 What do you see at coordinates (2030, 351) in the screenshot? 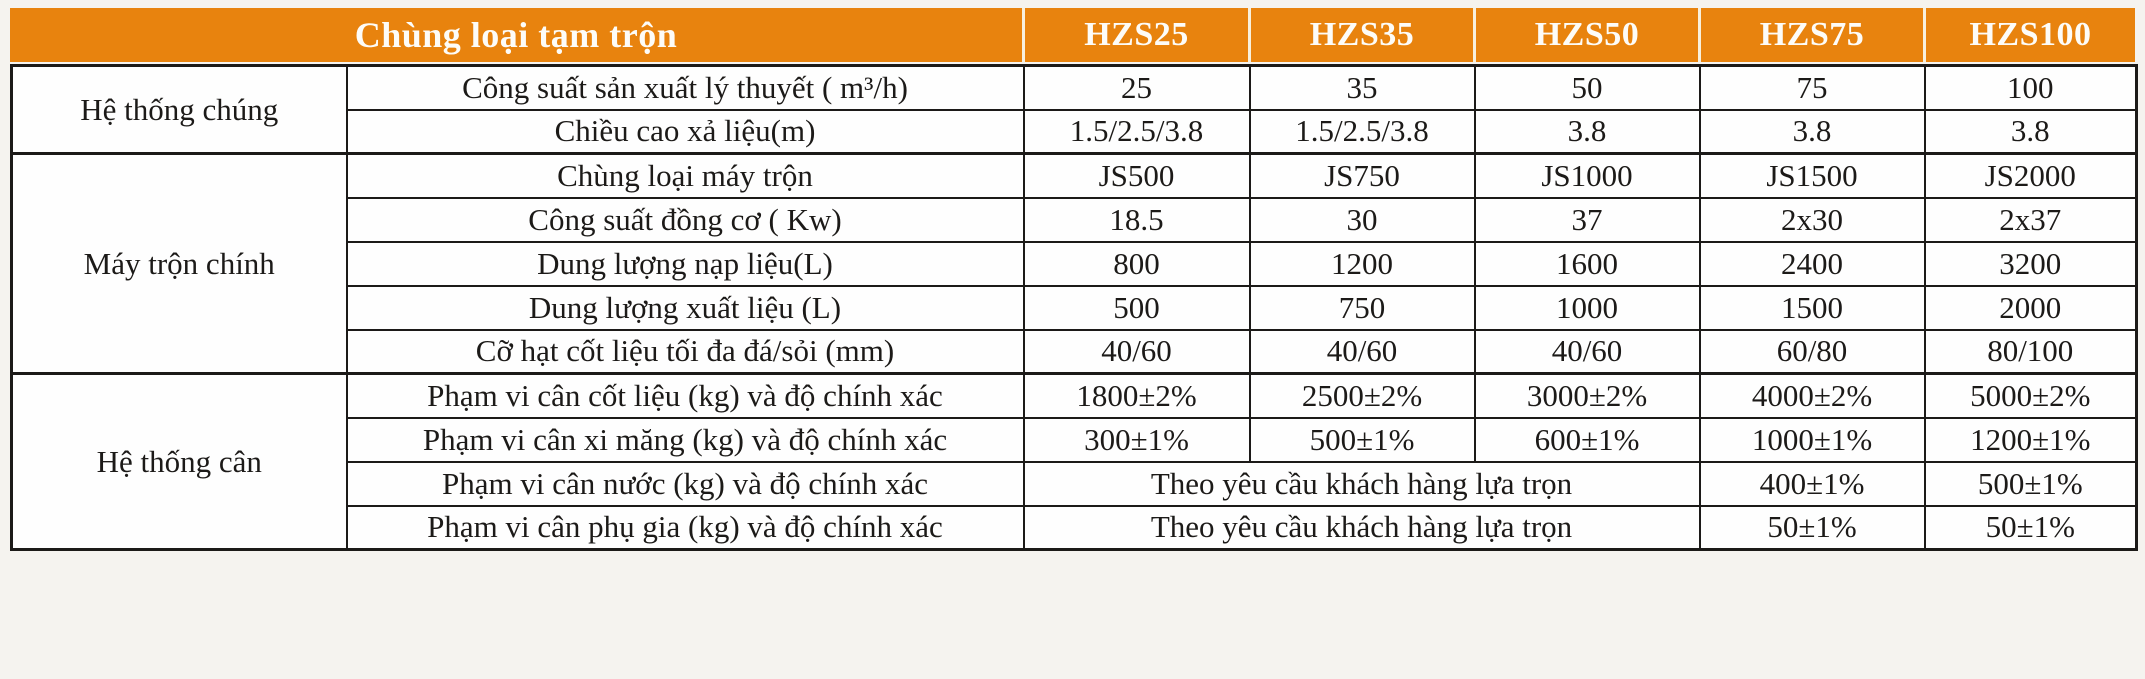
I see `value-cell: 80/100` at bounding box center [2030, 351].